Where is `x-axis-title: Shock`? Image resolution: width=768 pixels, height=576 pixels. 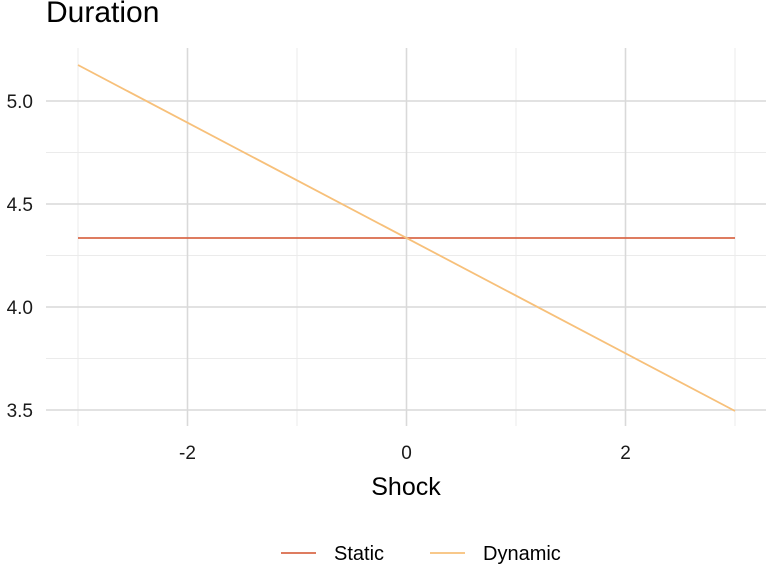
x-axis-title: Shock is located at coordinates (406, 487).